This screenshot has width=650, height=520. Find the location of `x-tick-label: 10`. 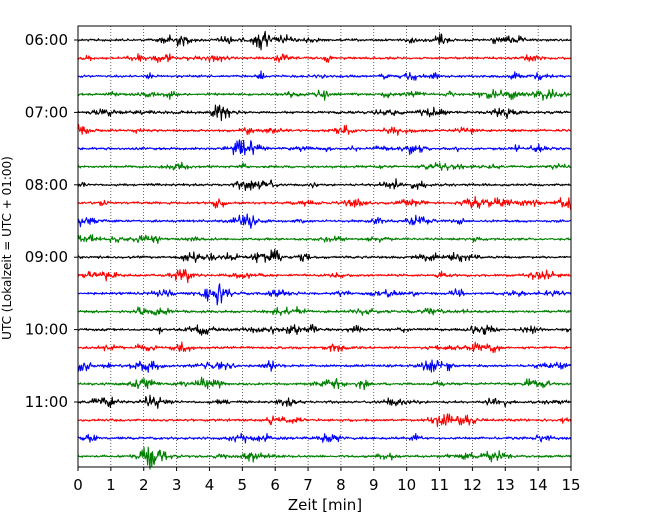

x-tick-label: 10 is located at coordinates (406, 485).